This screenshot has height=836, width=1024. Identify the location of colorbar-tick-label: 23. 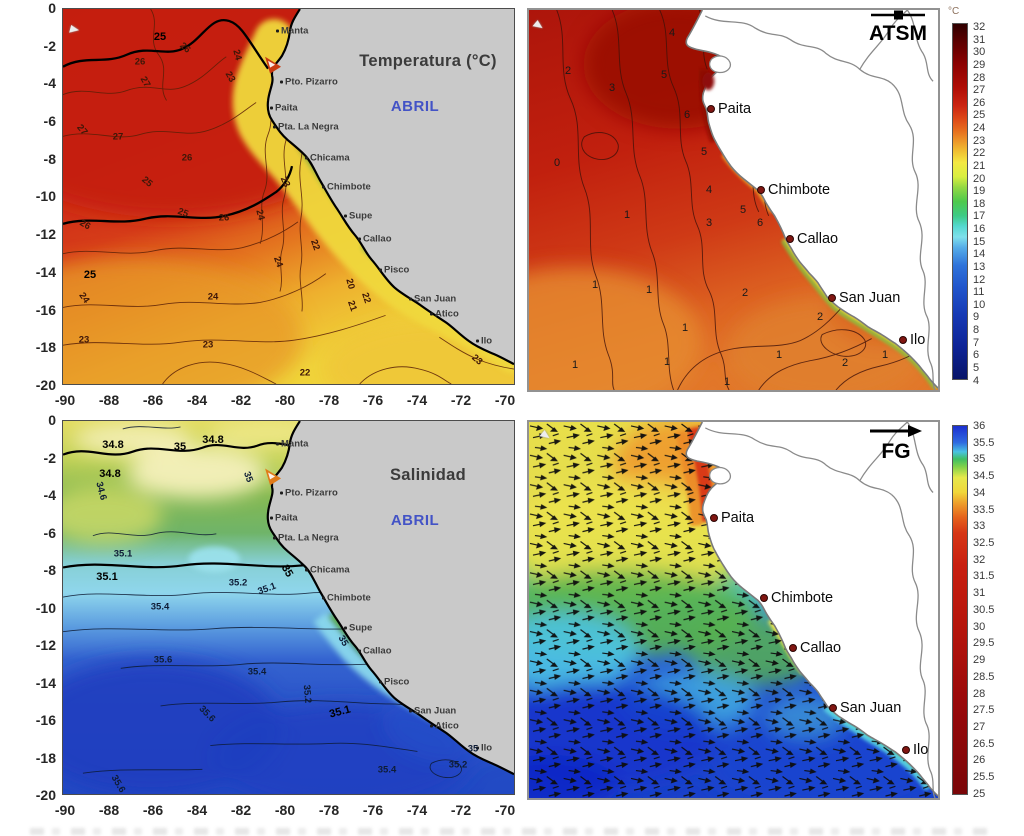
(979, 140).